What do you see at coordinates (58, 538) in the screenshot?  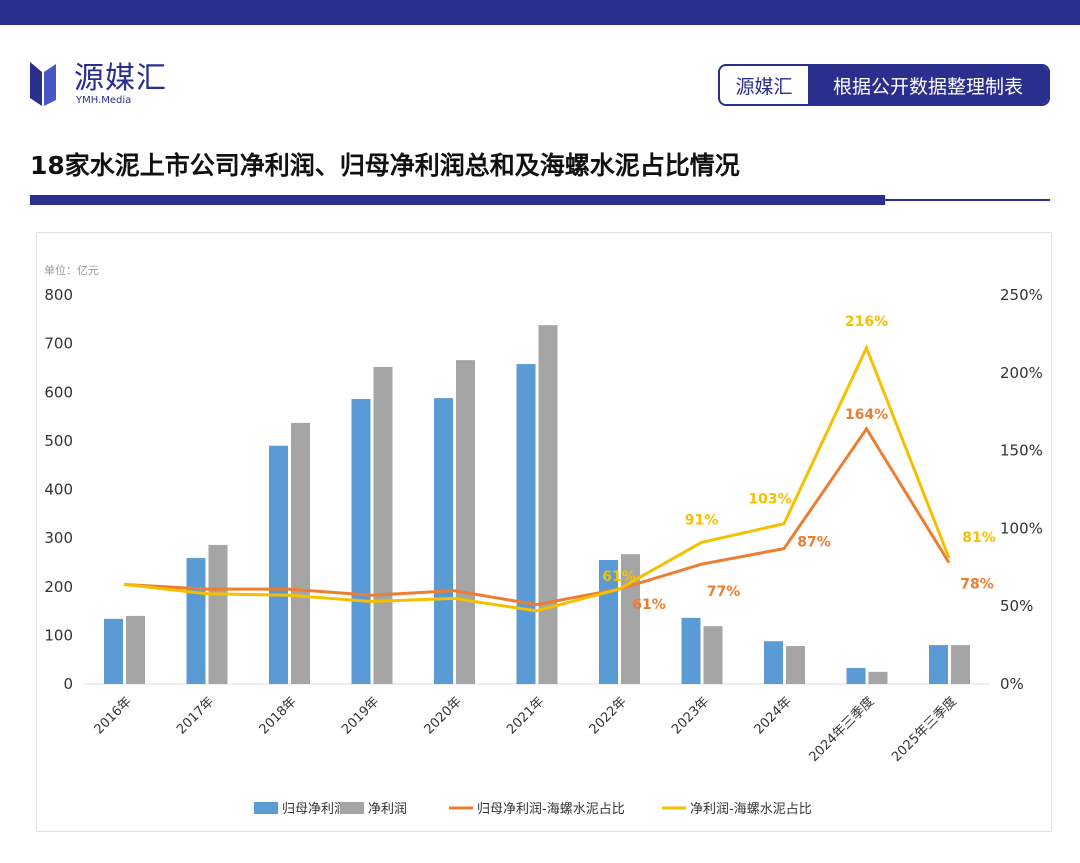 I see `y-left-tick: 300` at bounding box center [58, 538].